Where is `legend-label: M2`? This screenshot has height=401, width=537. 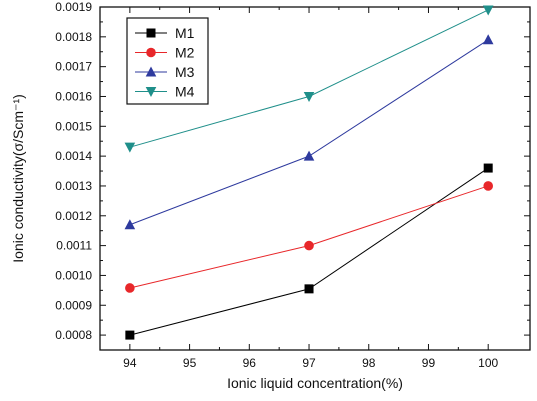 legend-label: M2 is located at coordinates (185, 53).